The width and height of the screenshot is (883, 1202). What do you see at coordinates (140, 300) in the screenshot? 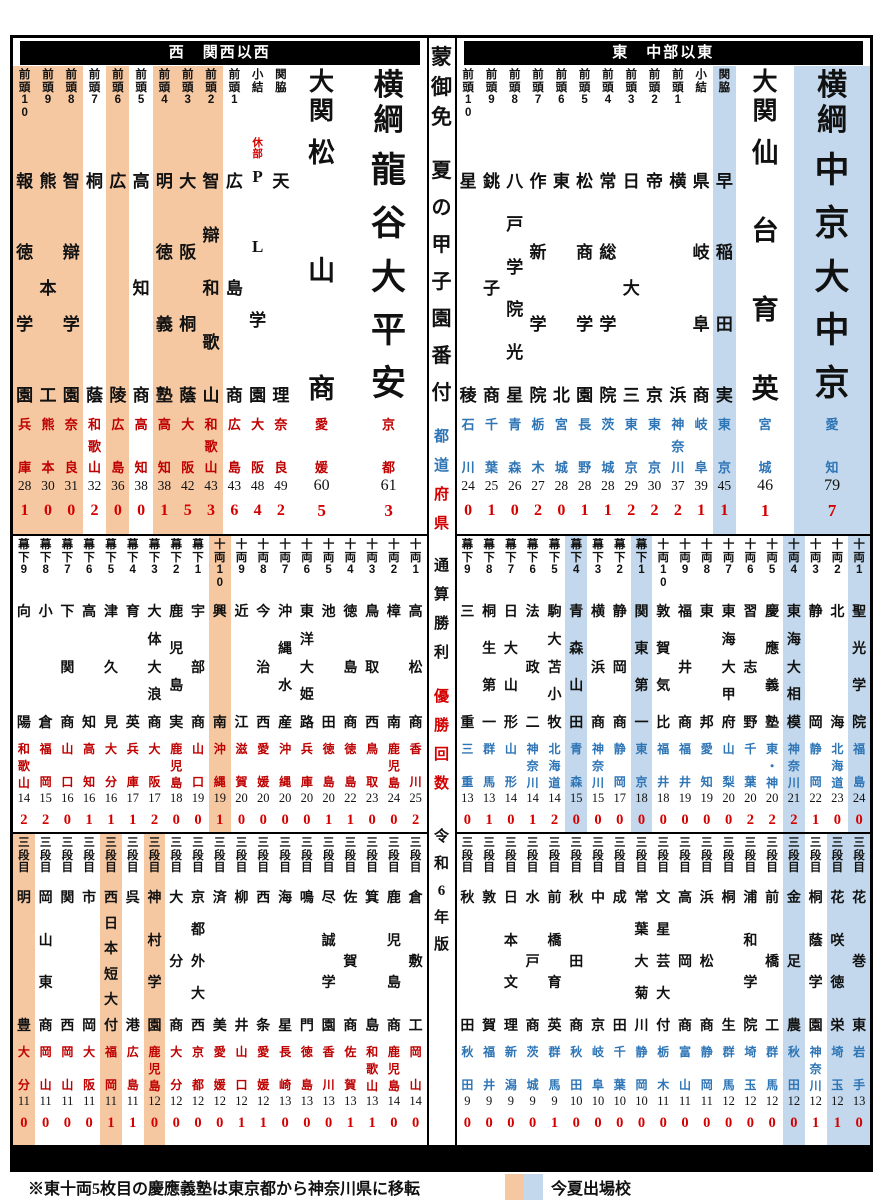
I see `school-column: 前頭 5 高知商高知 38 0` at bounding box center [140, 300].